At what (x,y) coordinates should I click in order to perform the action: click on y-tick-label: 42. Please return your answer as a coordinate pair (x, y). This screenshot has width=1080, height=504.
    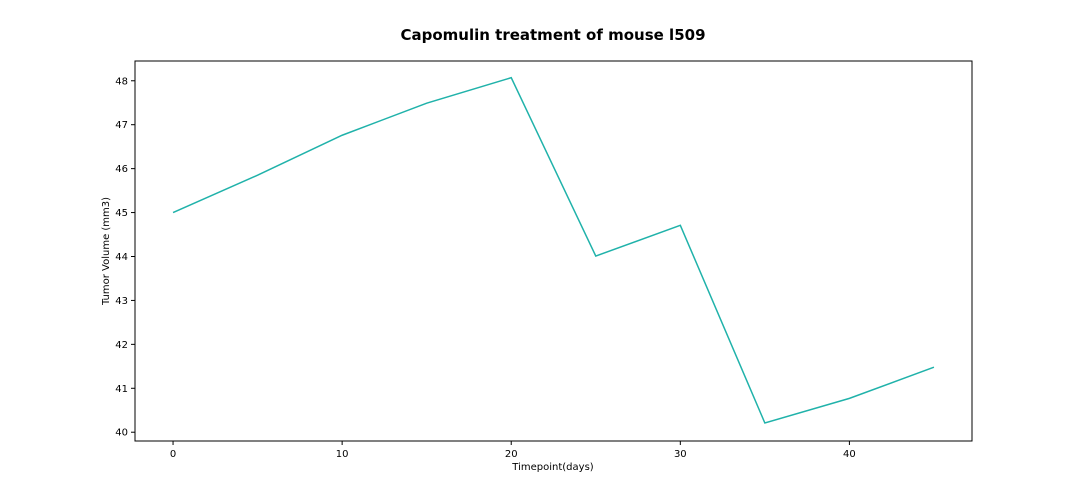
    Looking at the image, I should click on (121, 345).